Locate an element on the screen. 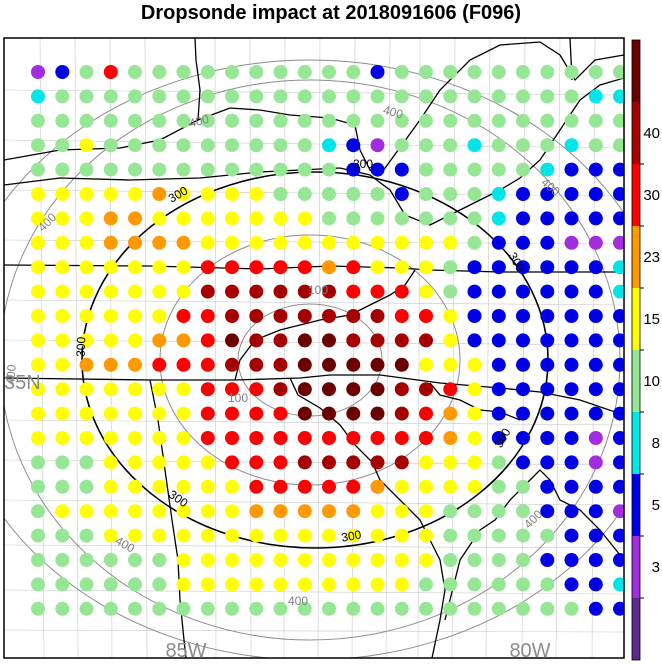  colorbar-tick-label: 8 is located at coordinates (656, 443).